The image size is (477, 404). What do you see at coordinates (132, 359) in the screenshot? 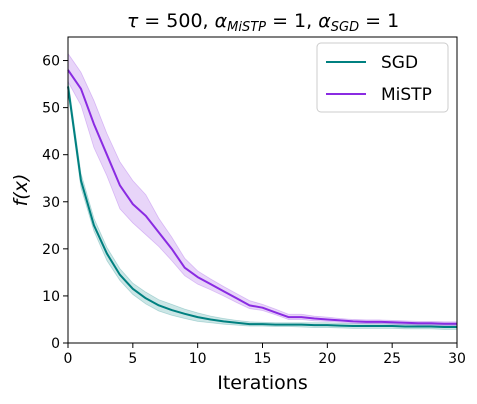
I see `x-tick-label: 5` at bounding box center [132, 359].